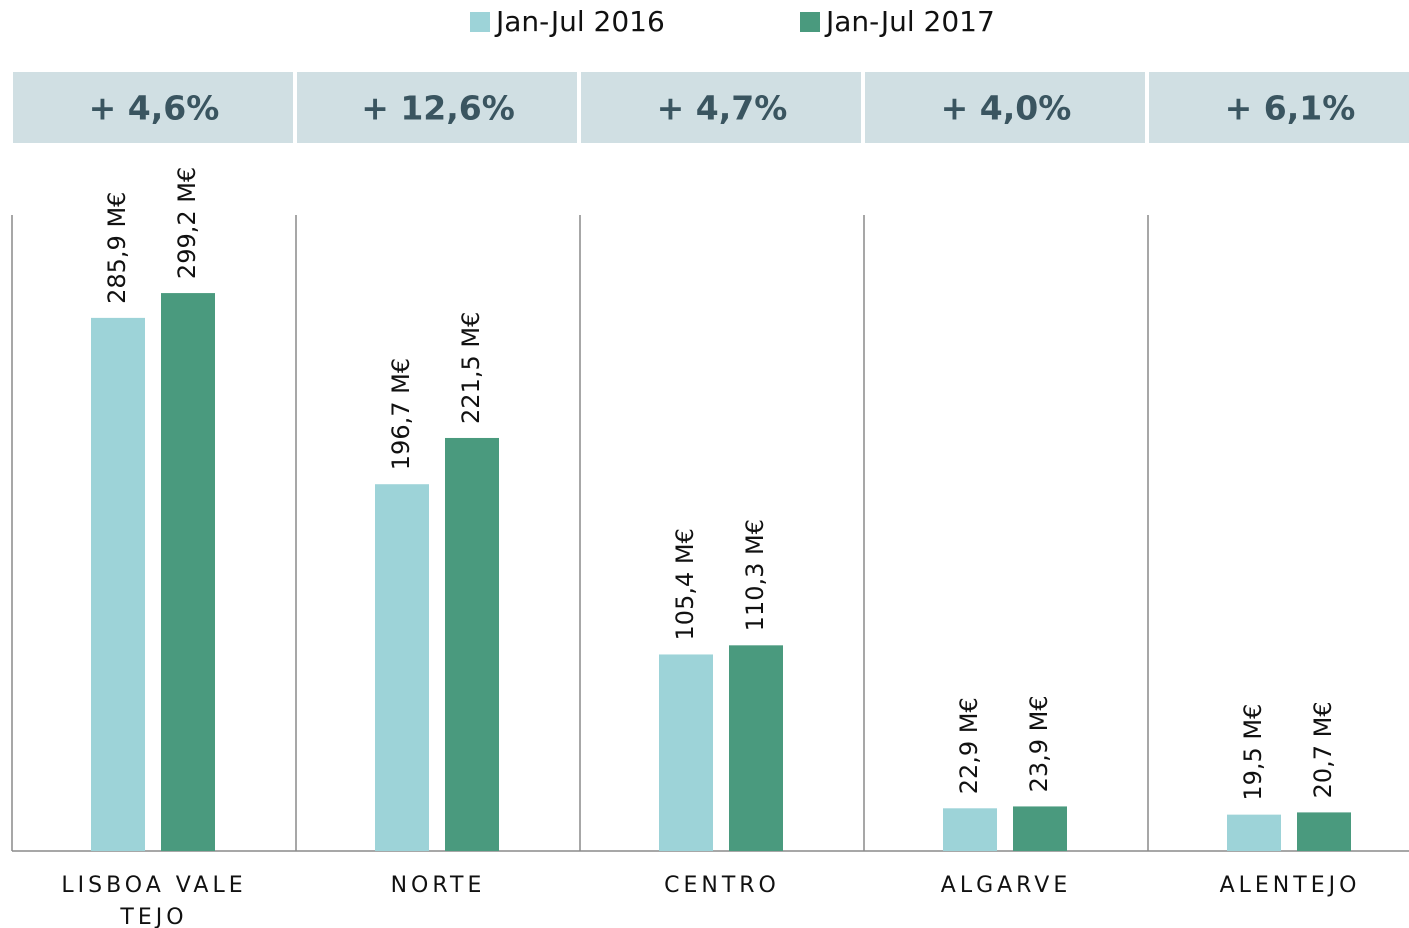  What do you see at coordinates (969, 745) in the screenshot?
I see `value-label: 22,9 M€` at bounding box center [969, 745].